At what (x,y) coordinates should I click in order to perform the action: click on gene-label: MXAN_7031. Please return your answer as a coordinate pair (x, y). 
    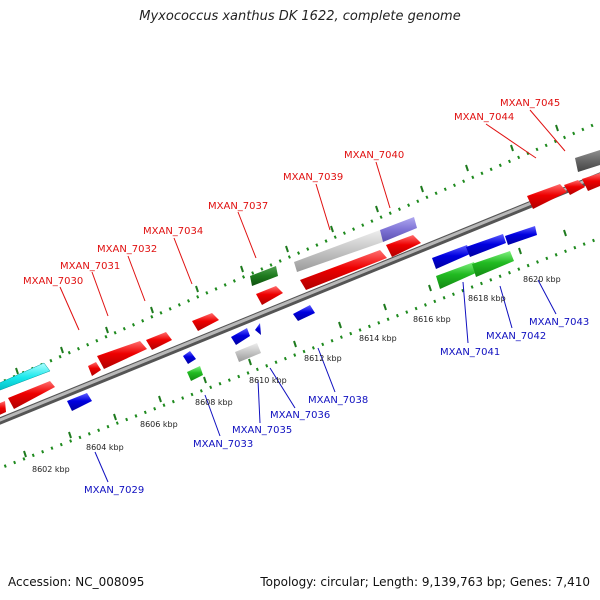
    Looking at the image, I should click on (90, 266).